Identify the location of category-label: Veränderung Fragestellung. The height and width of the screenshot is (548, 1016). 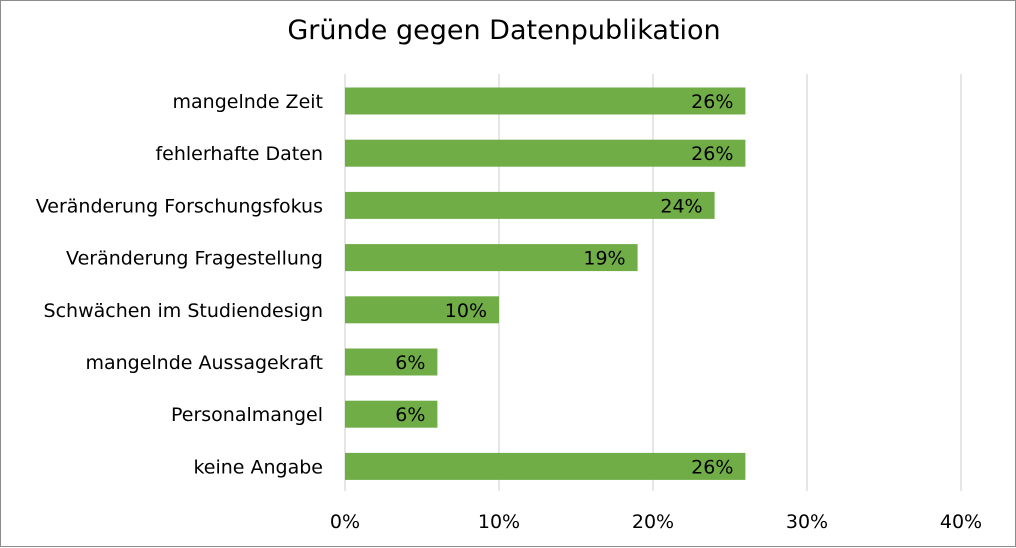
(194, 259).